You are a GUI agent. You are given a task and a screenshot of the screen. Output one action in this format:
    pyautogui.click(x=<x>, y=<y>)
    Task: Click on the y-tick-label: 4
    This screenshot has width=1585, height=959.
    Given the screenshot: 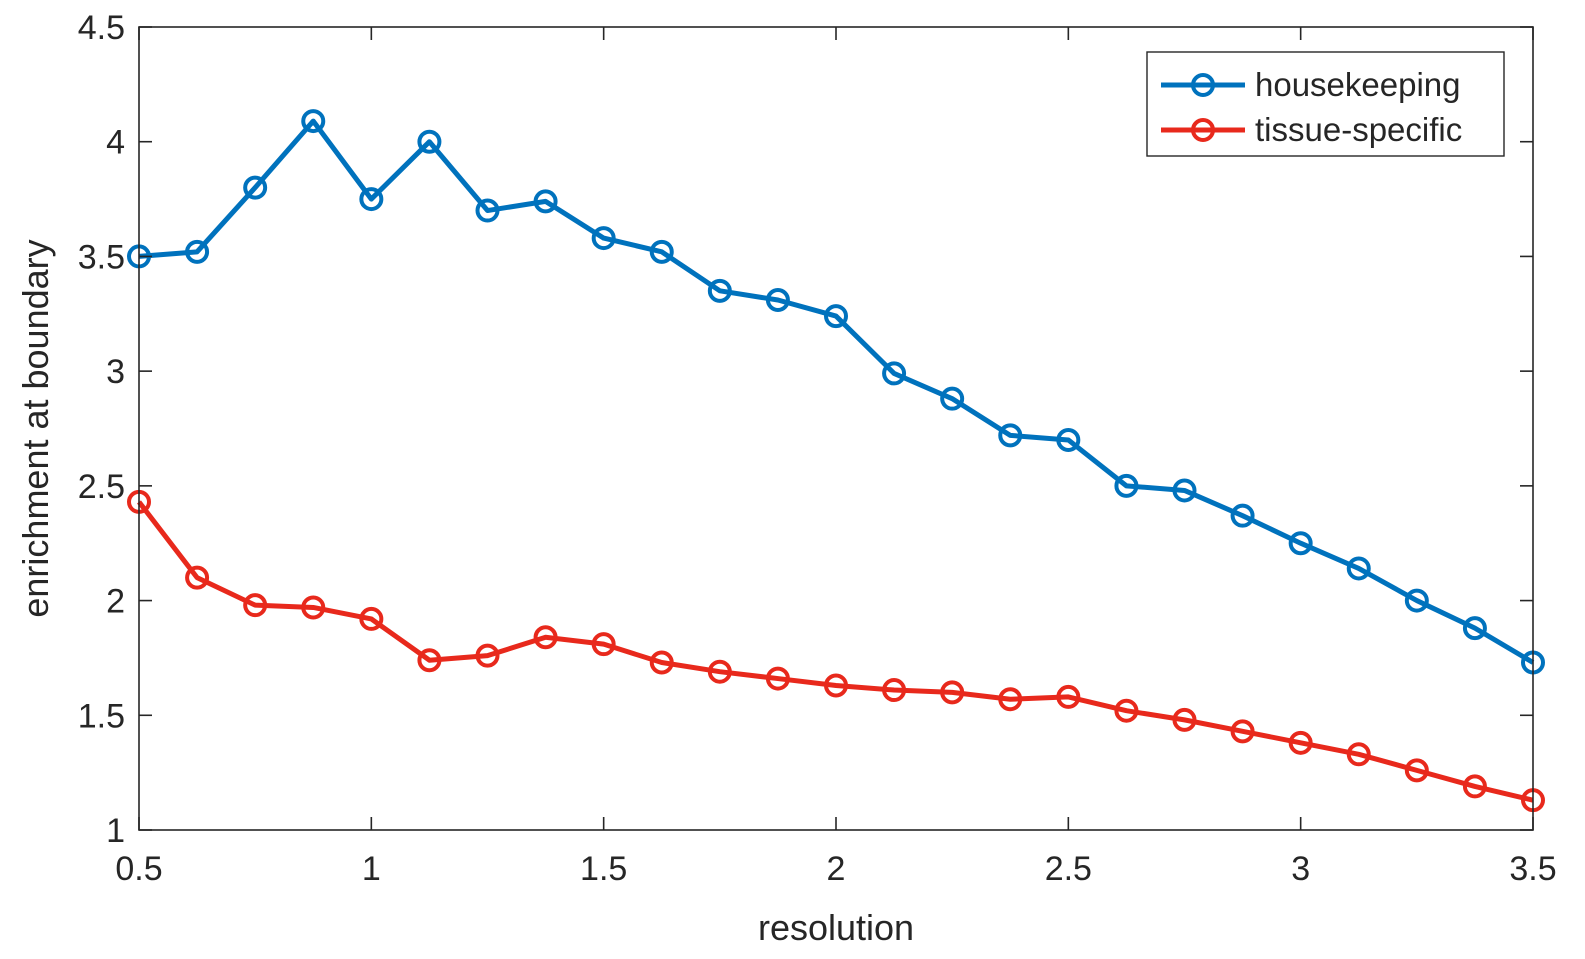 What is the action you would take?
    pyautogui.click(x=115, y=143)
    